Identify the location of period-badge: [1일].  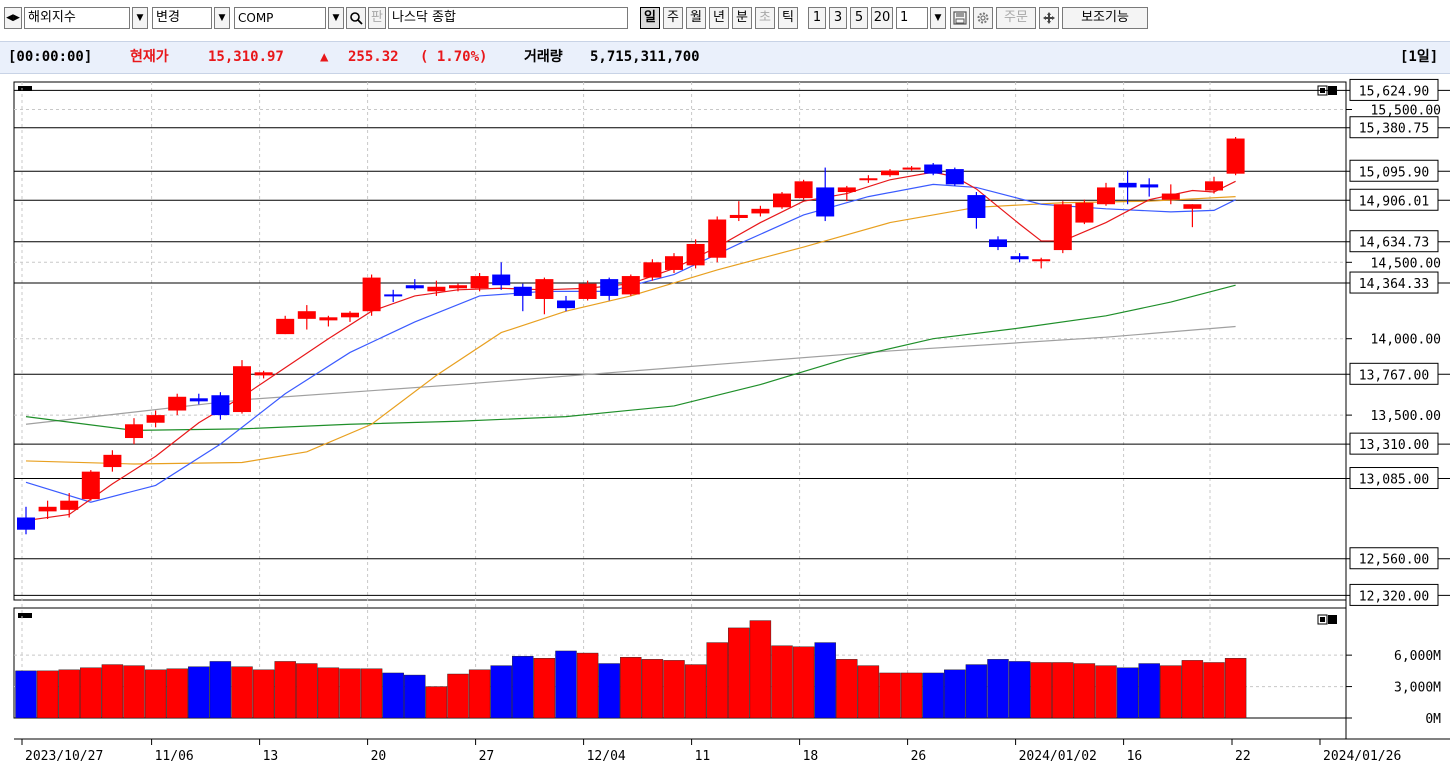
(1419, 57).